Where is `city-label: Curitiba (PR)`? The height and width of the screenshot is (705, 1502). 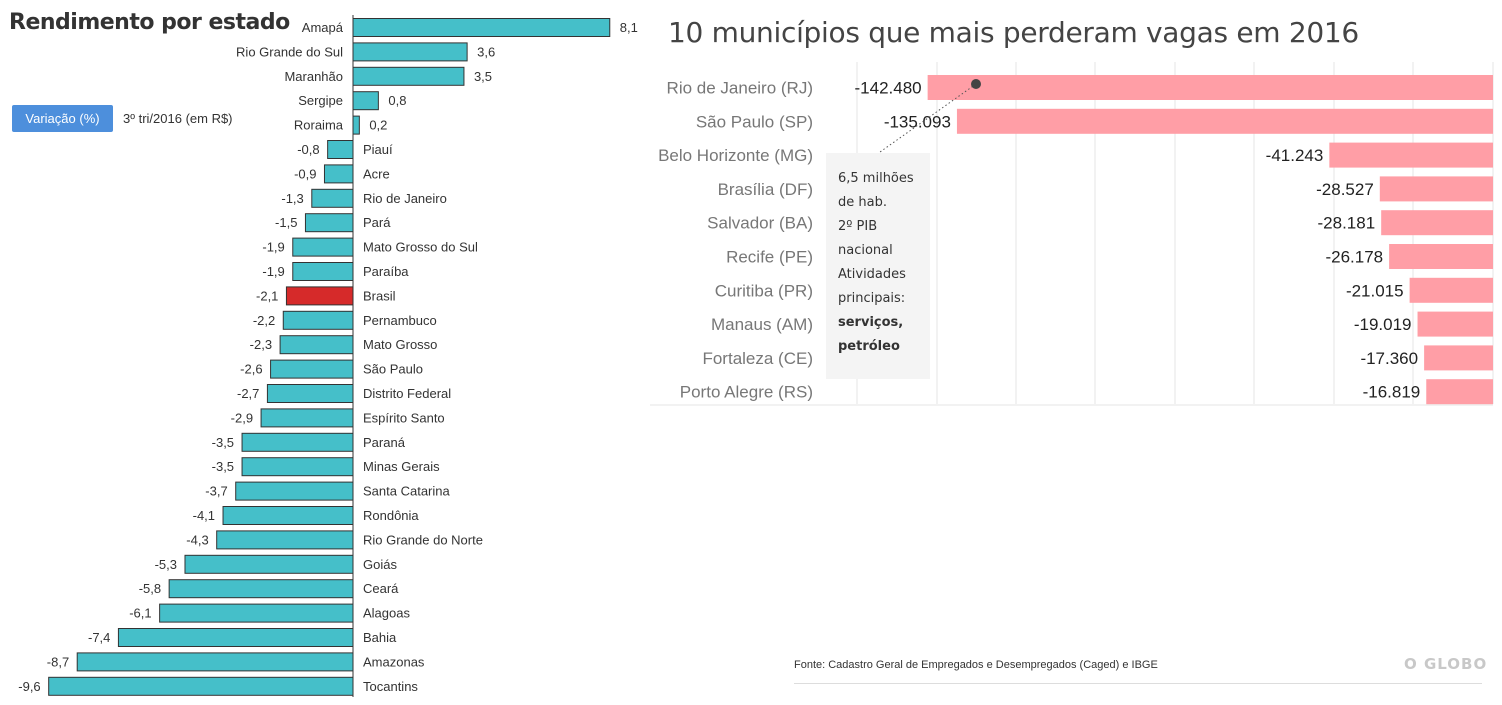
city-label: Curitiba (PR) is located at coordinates (764, 290).